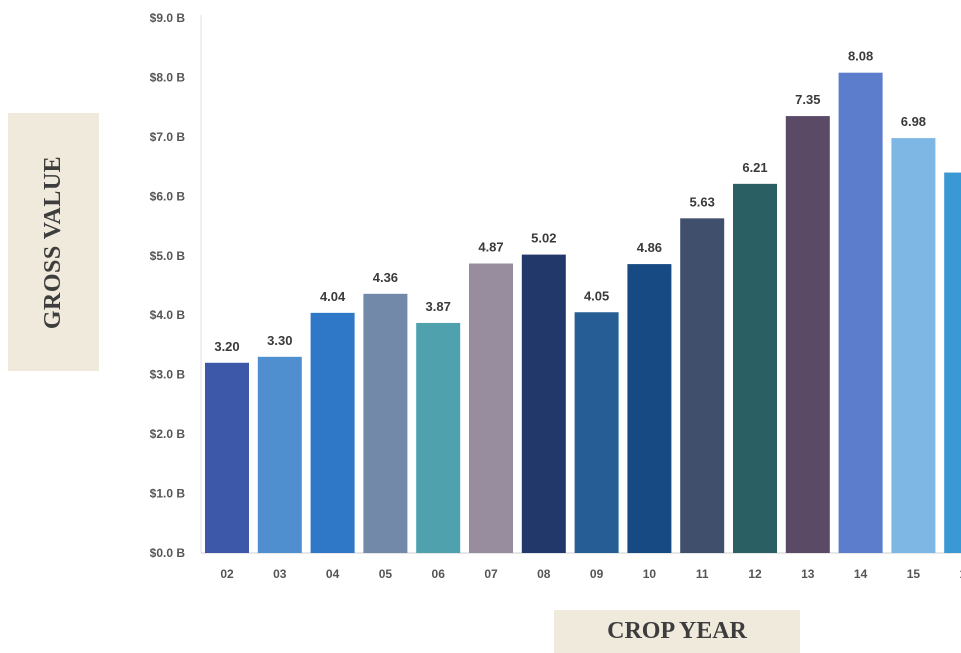 The height and width of the screenshot is (653, 961). I want to click on x-tick-label: 09, so click(597, 574).